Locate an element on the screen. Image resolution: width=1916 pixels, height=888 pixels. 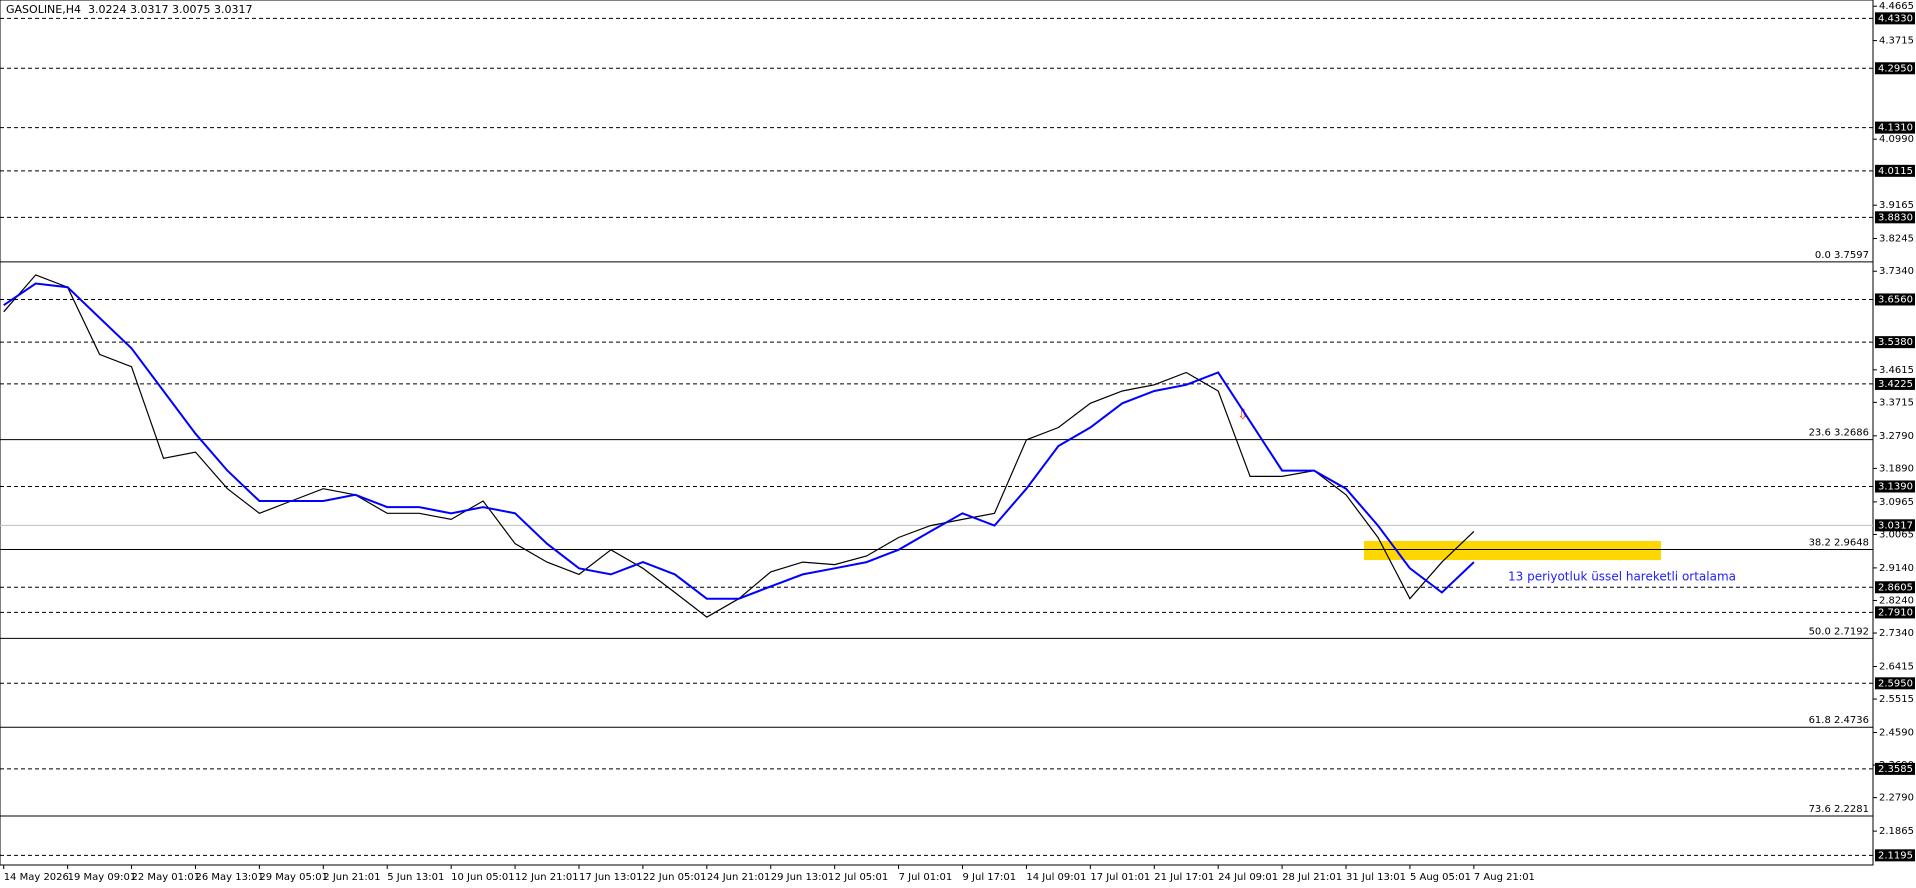
symbol-title: GASOLINE,H4 is located at coordinates (43, 9).